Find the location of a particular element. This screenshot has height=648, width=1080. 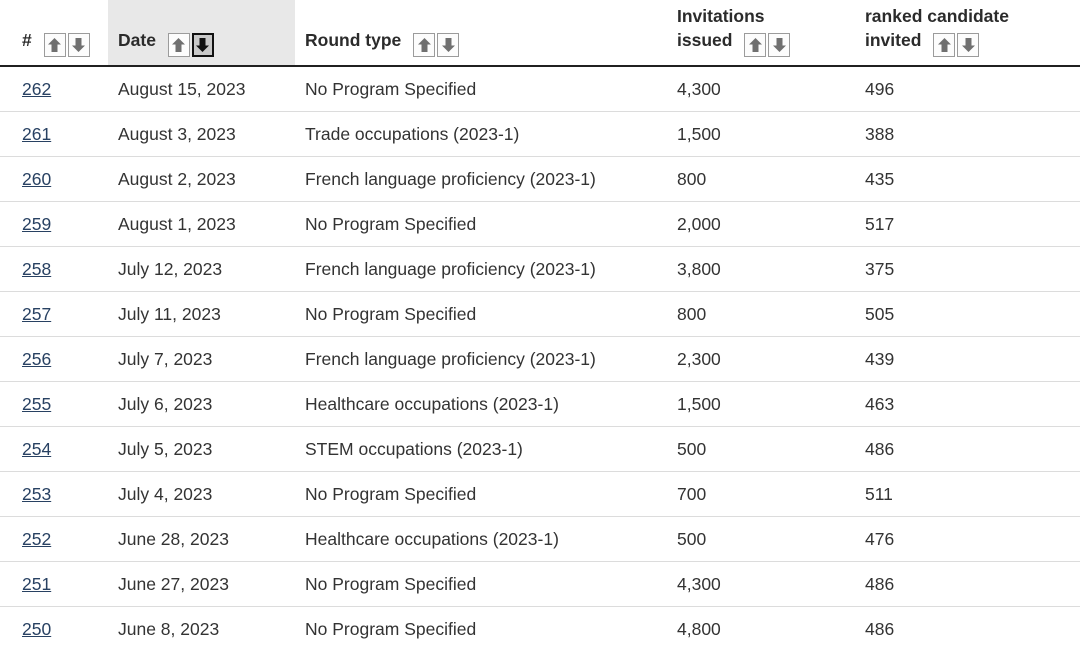

ranked-candidate-invited: 476 is located at coordinates (967, 539).